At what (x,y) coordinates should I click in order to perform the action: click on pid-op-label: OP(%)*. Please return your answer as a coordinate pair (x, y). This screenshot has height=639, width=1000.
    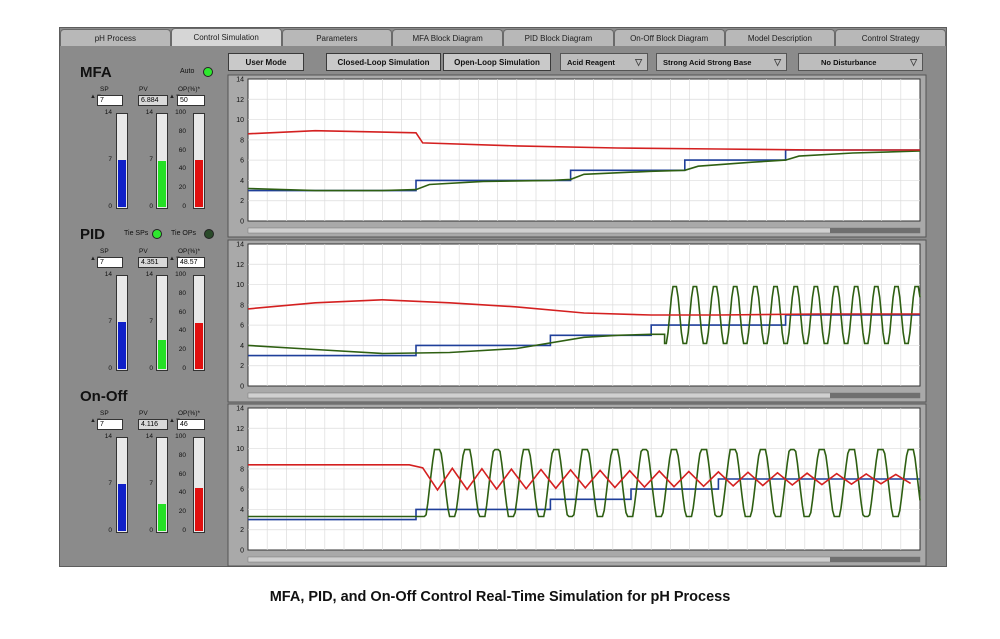
    Looking at the image, I should click on (189, 251).